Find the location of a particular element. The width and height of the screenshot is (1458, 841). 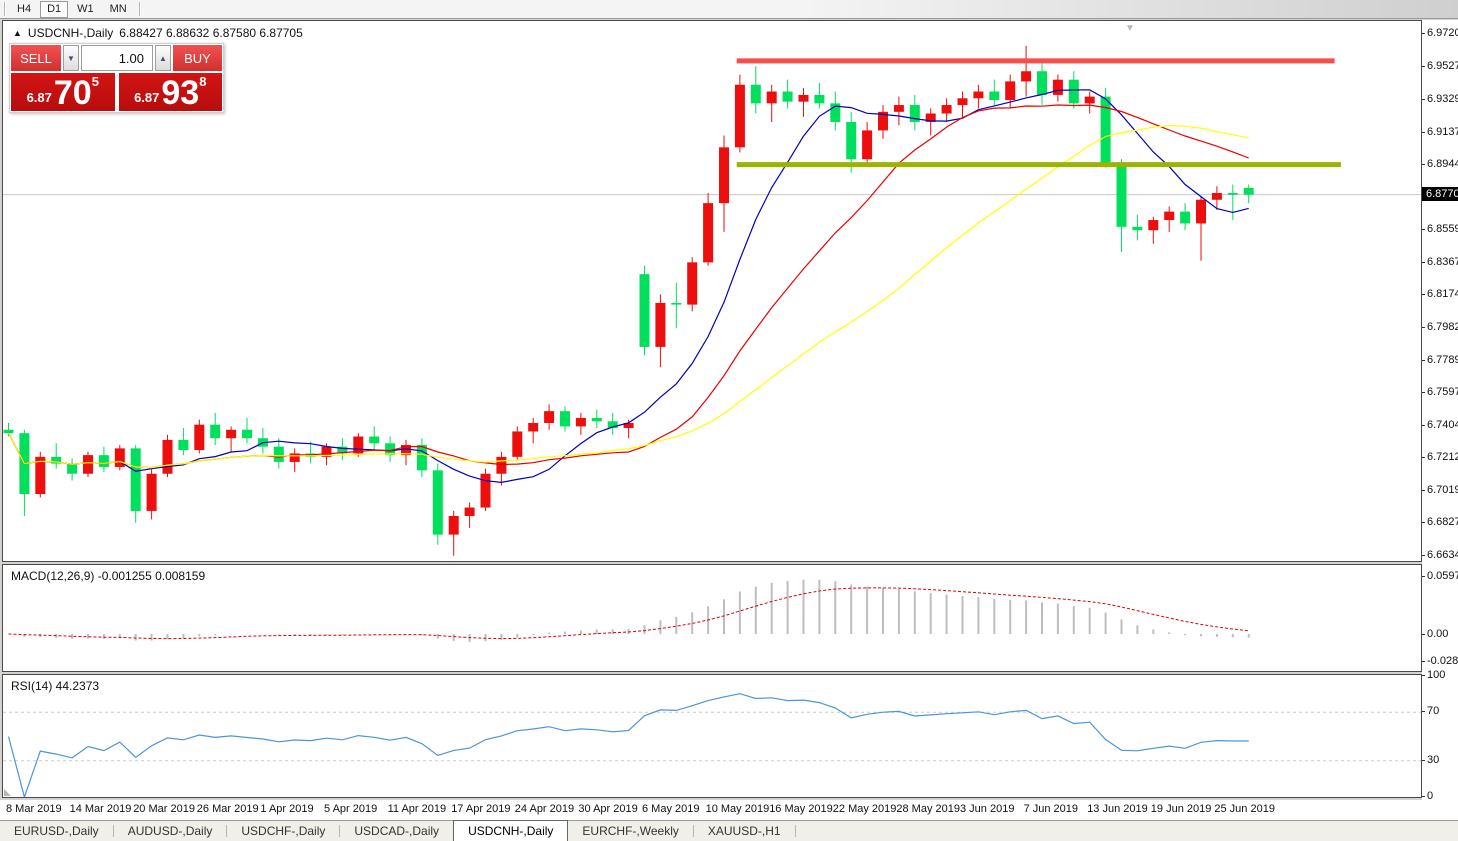

chart-tab-usdcad: USDCAD-,Daily is located at coordinates (397, 831).